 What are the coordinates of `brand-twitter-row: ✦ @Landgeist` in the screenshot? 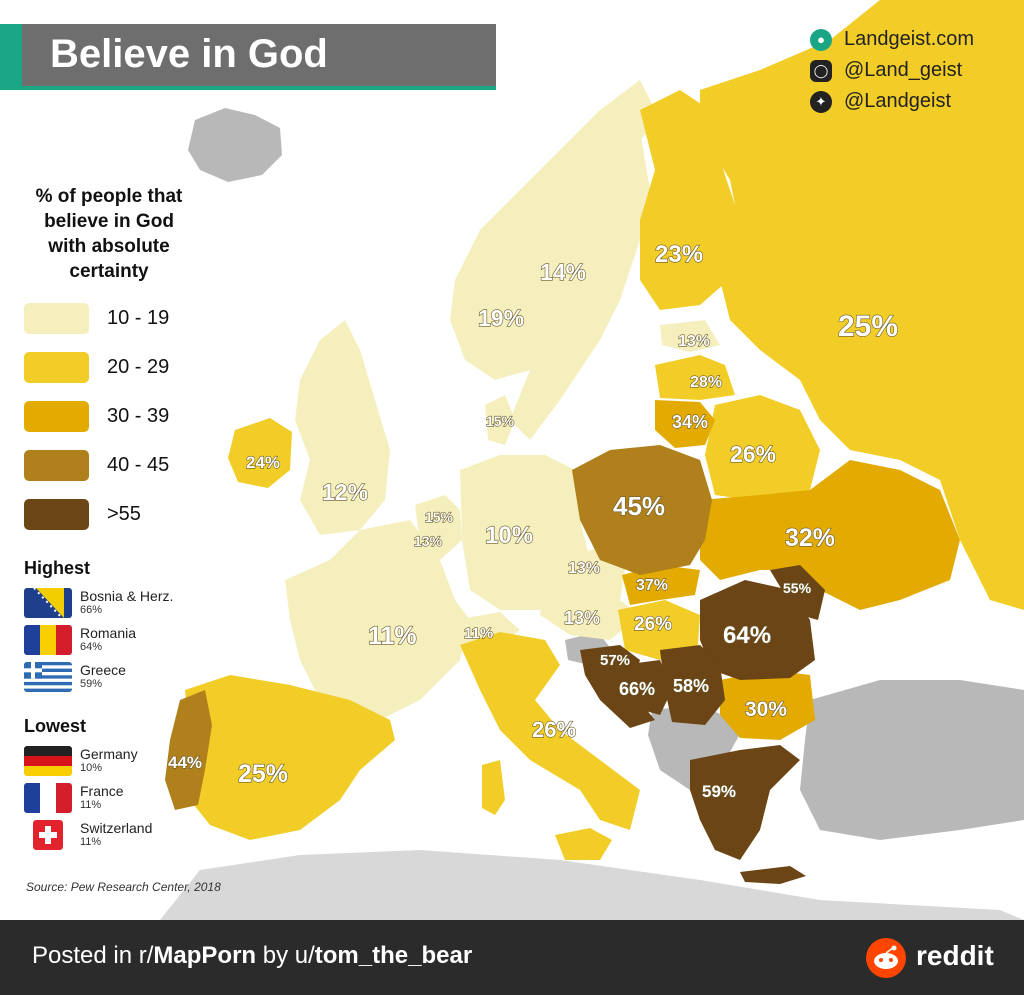 It's located at (892, 101).